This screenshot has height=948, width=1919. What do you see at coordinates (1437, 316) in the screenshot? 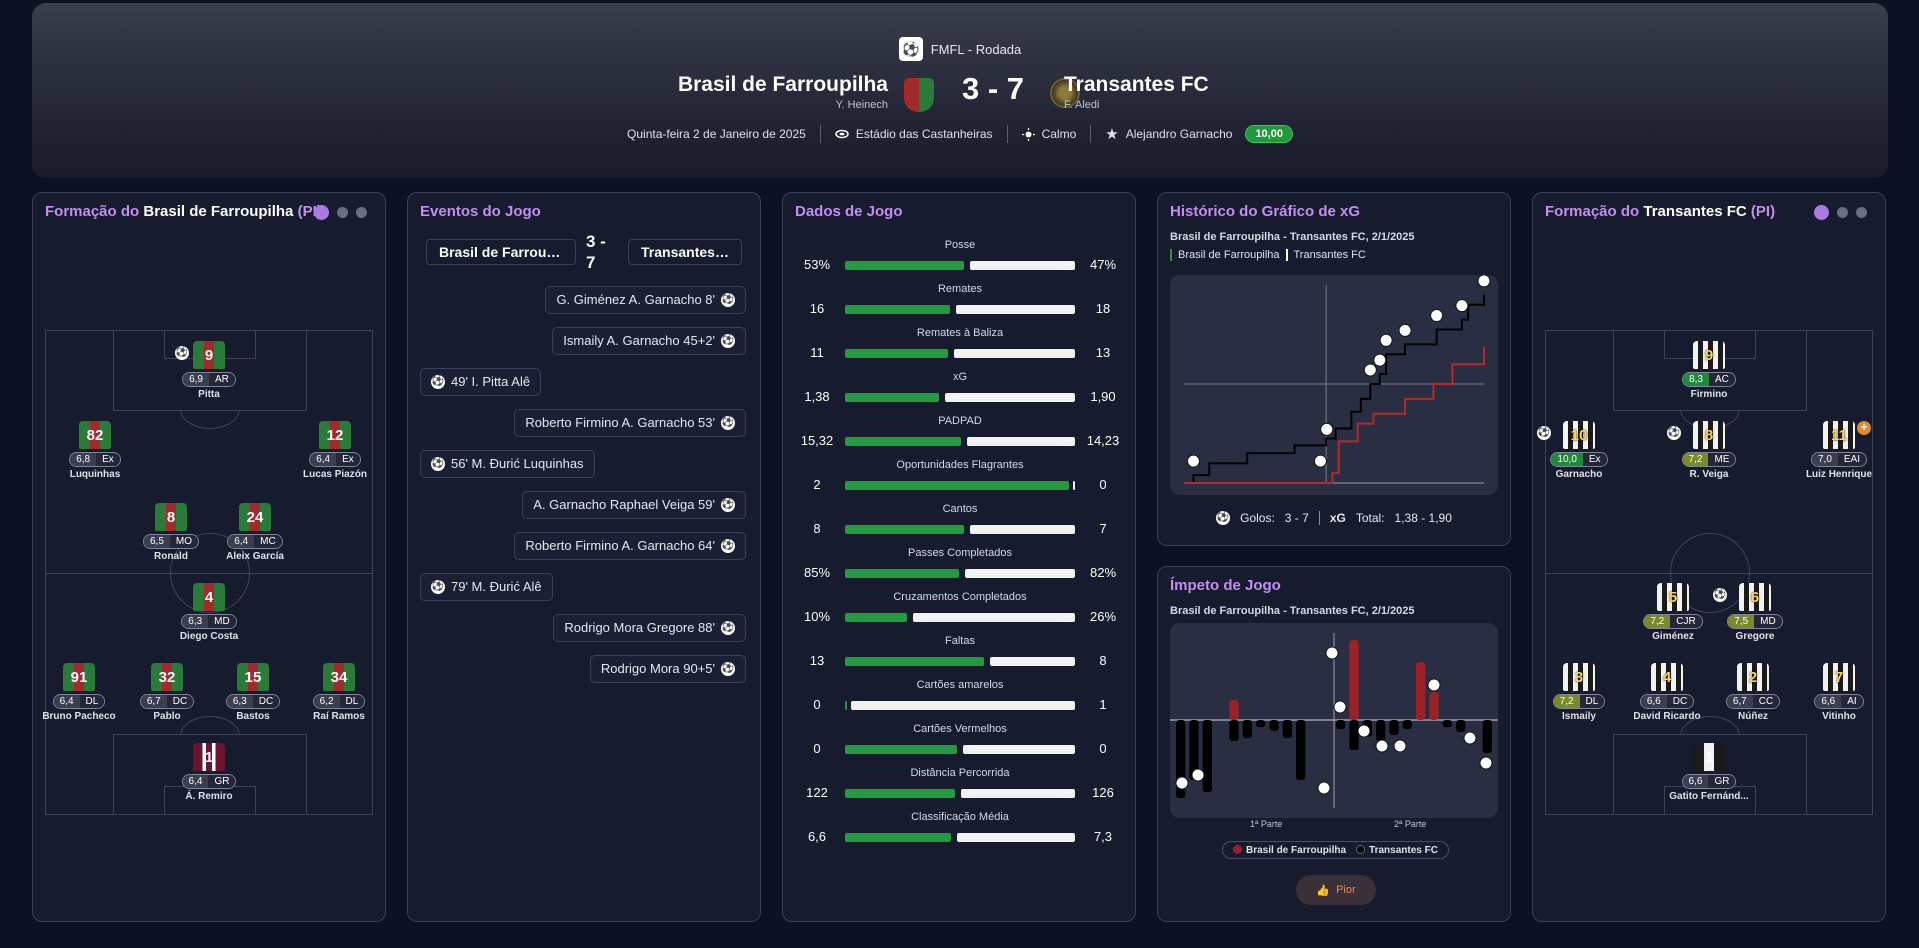
I see `goal-ball-icon` at bounding box center [1437, 316].